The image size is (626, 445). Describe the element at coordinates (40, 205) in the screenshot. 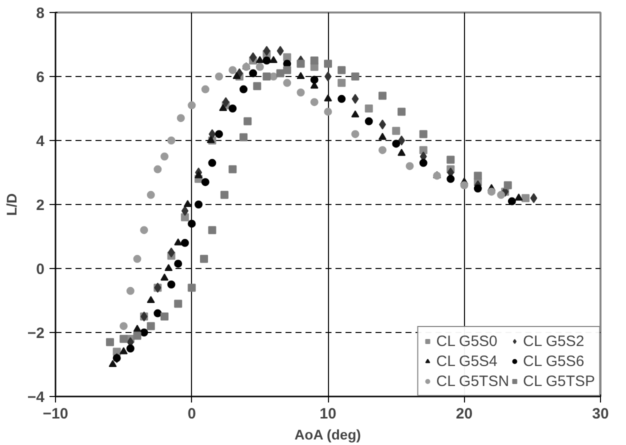

I see `y-tick-label: 2` at that location.